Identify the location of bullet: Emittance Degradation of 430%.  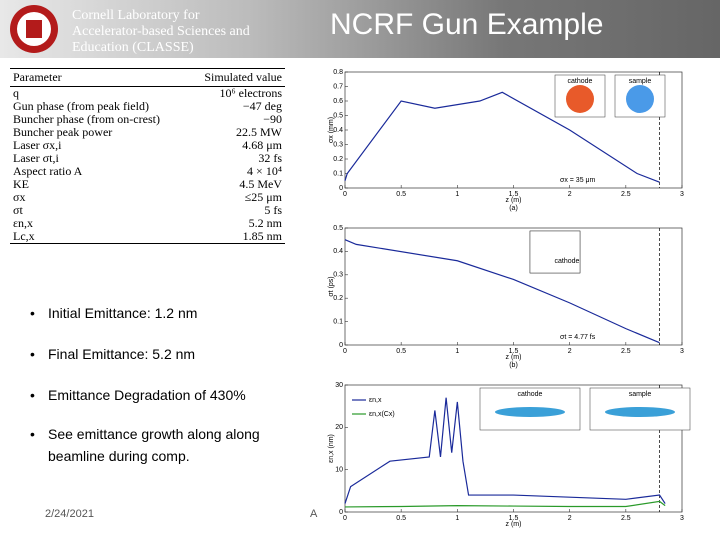
(160, 395).